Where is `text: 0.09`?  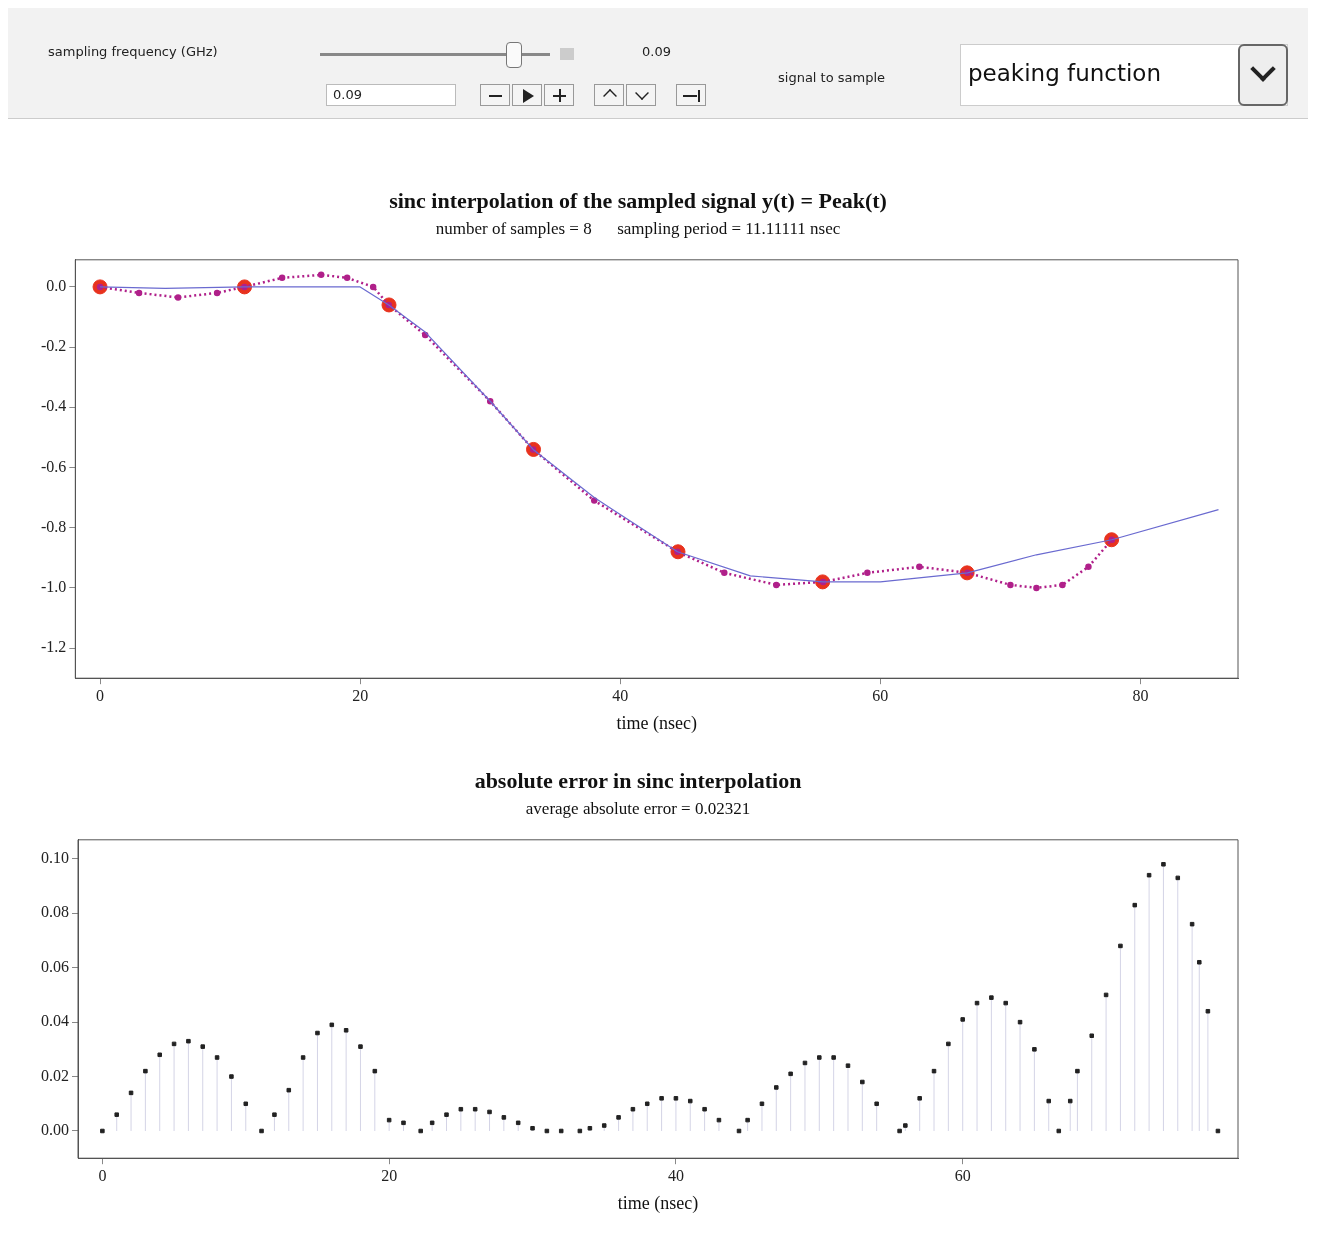
text: 0.09 is located at coordinates (656, 51).